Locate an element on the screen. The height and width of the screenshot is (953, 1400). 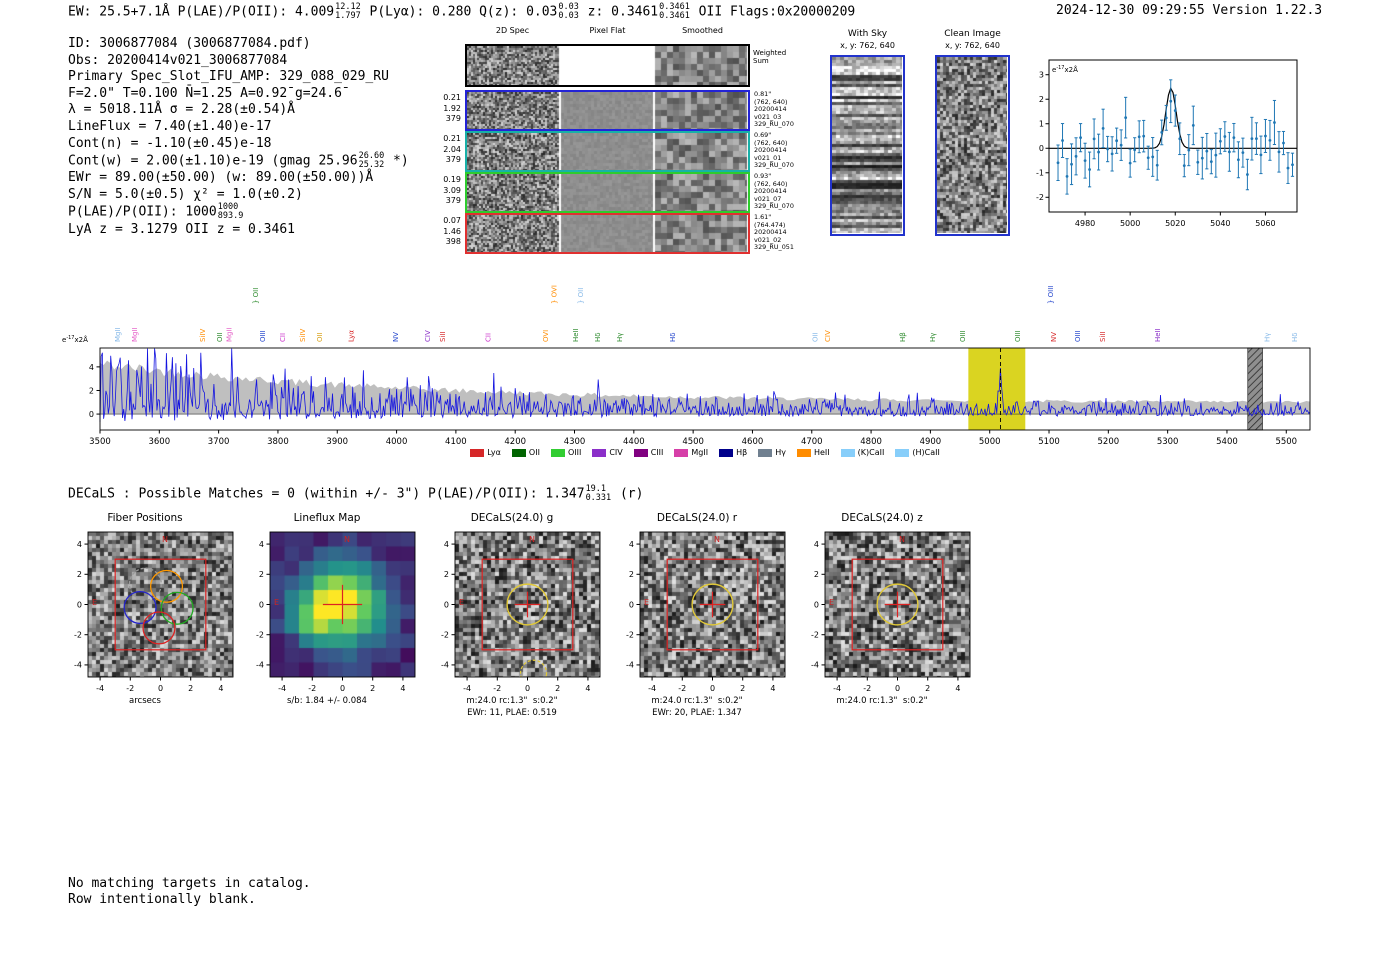
emission-line-label: SiII is located at coordinates (1103, 336).